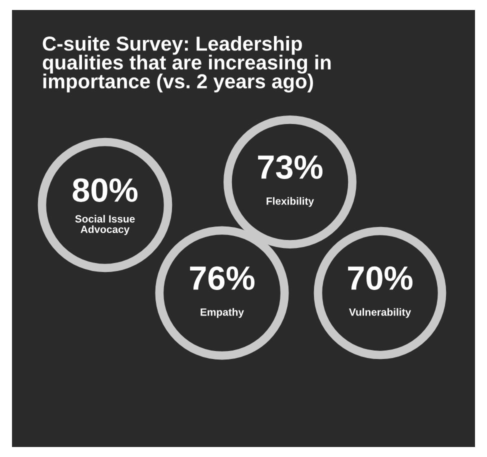 This screenshot has width=487, height=457. Describe the element at coordinates (186, 64) in the screenshot. I see `text: C-suite Survey: Leadership qualities that are increasing in importance (vs. 2 years ago)` at that location.